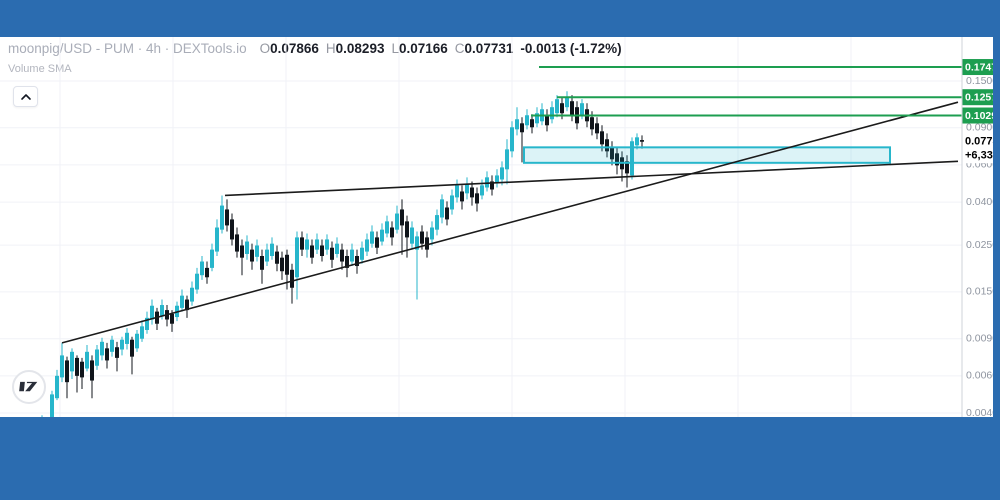 The height and width of the screenshot is (500, 1000). I want to click on tradingview-logo, so click(29, 387).